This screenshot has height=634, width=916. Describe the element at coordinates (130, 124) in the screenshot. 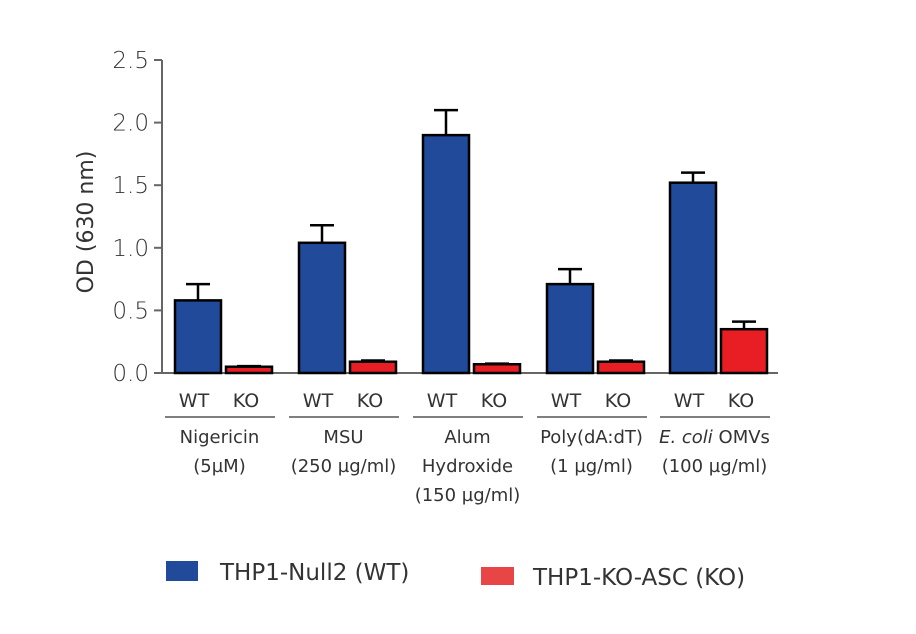

I see `y-tick-label: 2.0` at that location.